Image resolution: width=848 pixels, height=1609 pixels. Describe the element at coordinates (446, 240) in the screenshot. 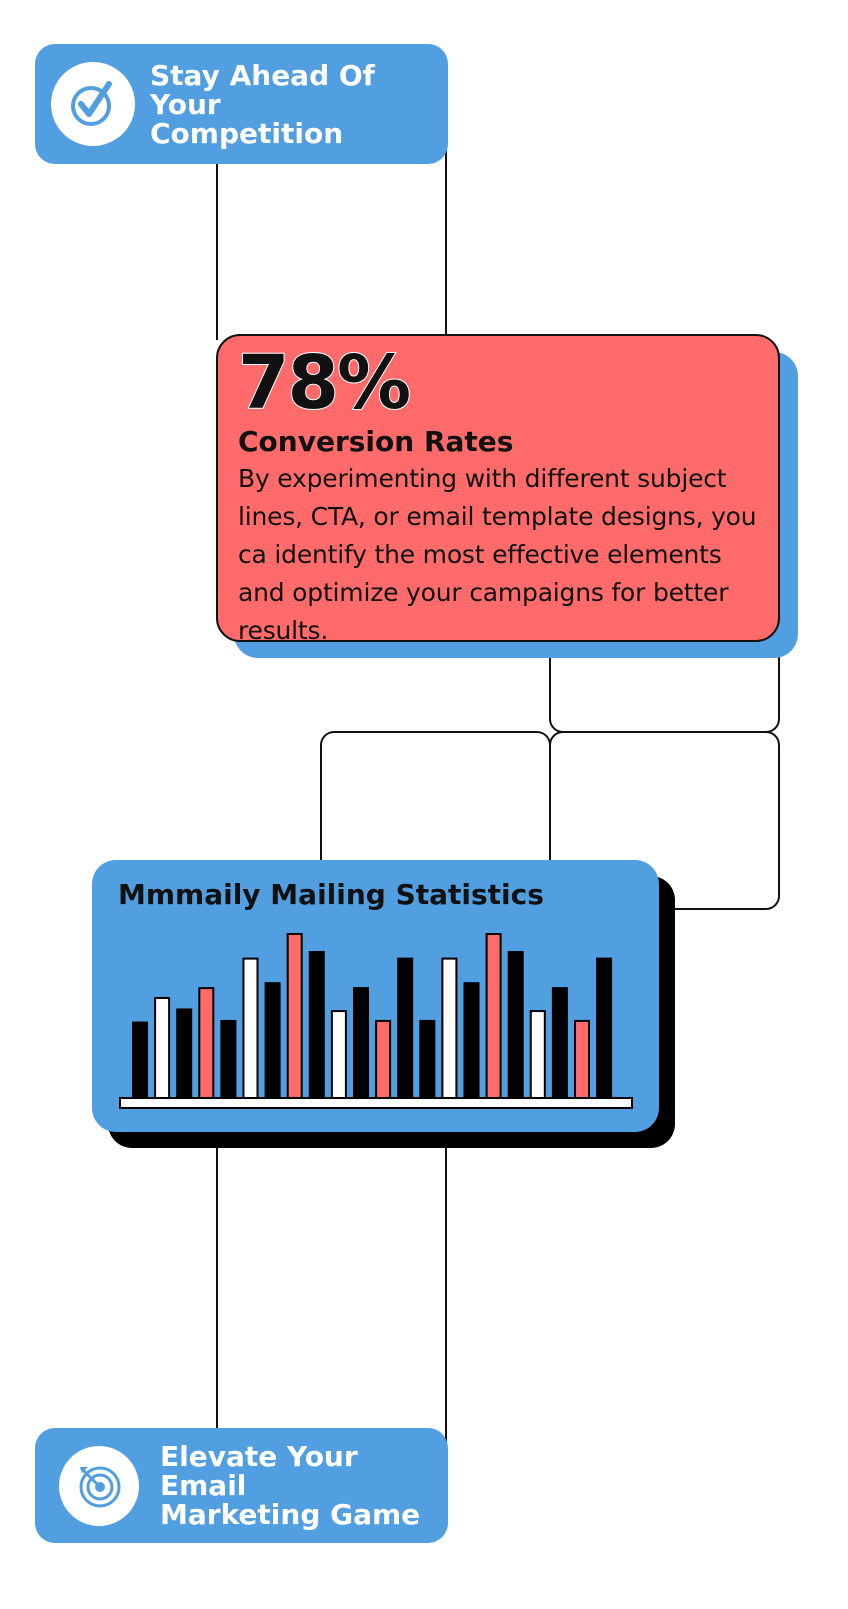

I see `connector-line-right-top` at that location.